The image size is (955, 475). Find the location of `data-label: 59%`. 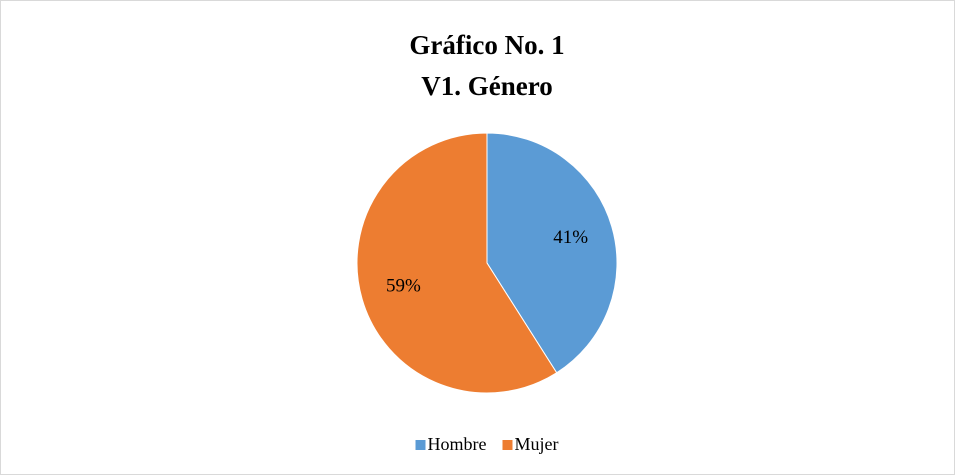

data-label: 59% is located at coordinates (403, 286).